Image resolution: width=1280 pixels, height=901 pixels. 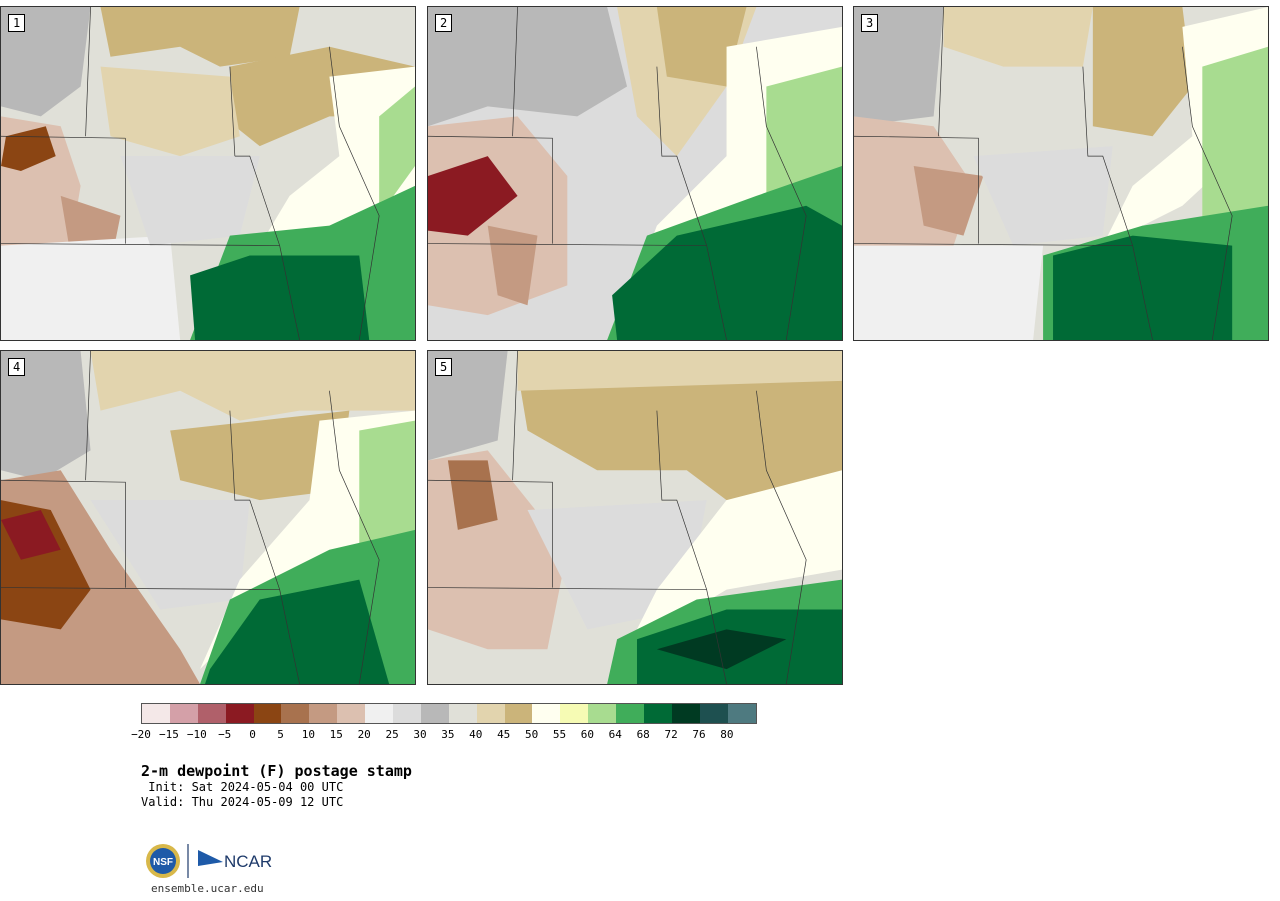 I want to click on colorbar-tick-label: −20, so click(x=141, y=734).